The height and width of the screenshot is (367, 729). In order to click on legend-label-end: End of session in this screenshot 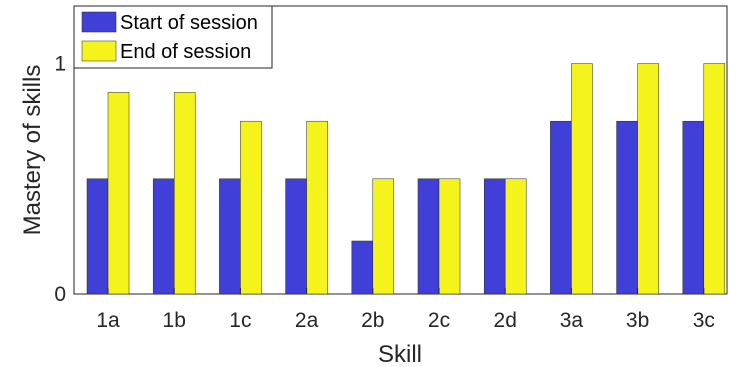, I will do `click(185, 52)`.